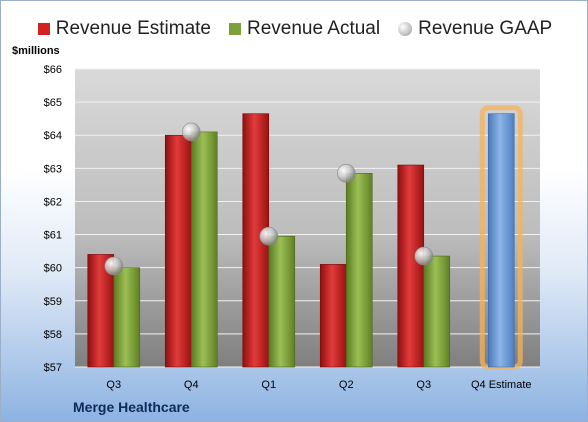 This screenshot has width=588, height=422. I want to click on legend-label-gaap: Revenue GAAP, so click(485, 28).